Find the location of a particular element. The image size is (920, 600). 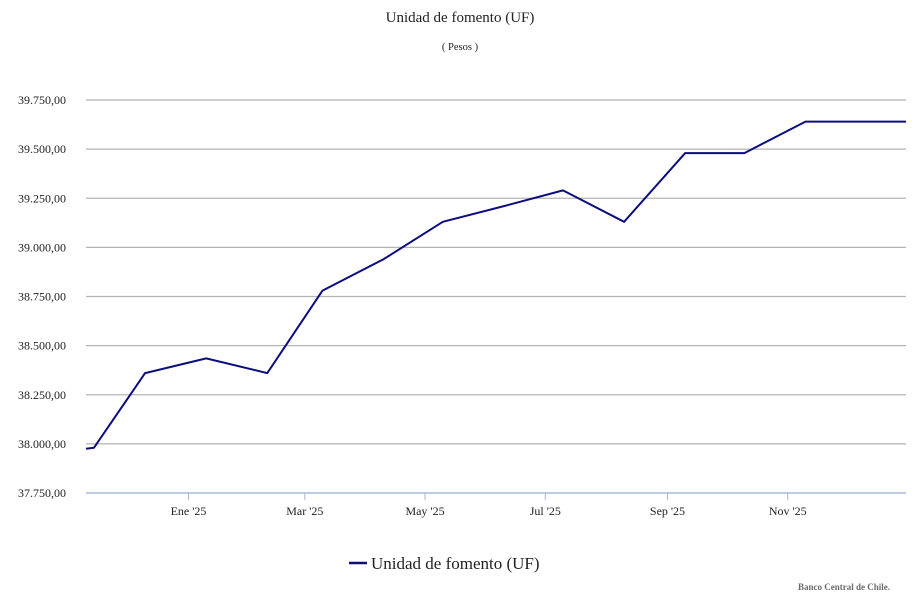

y-tick-label: 38.750,00 is located at coordinates (42, 297).